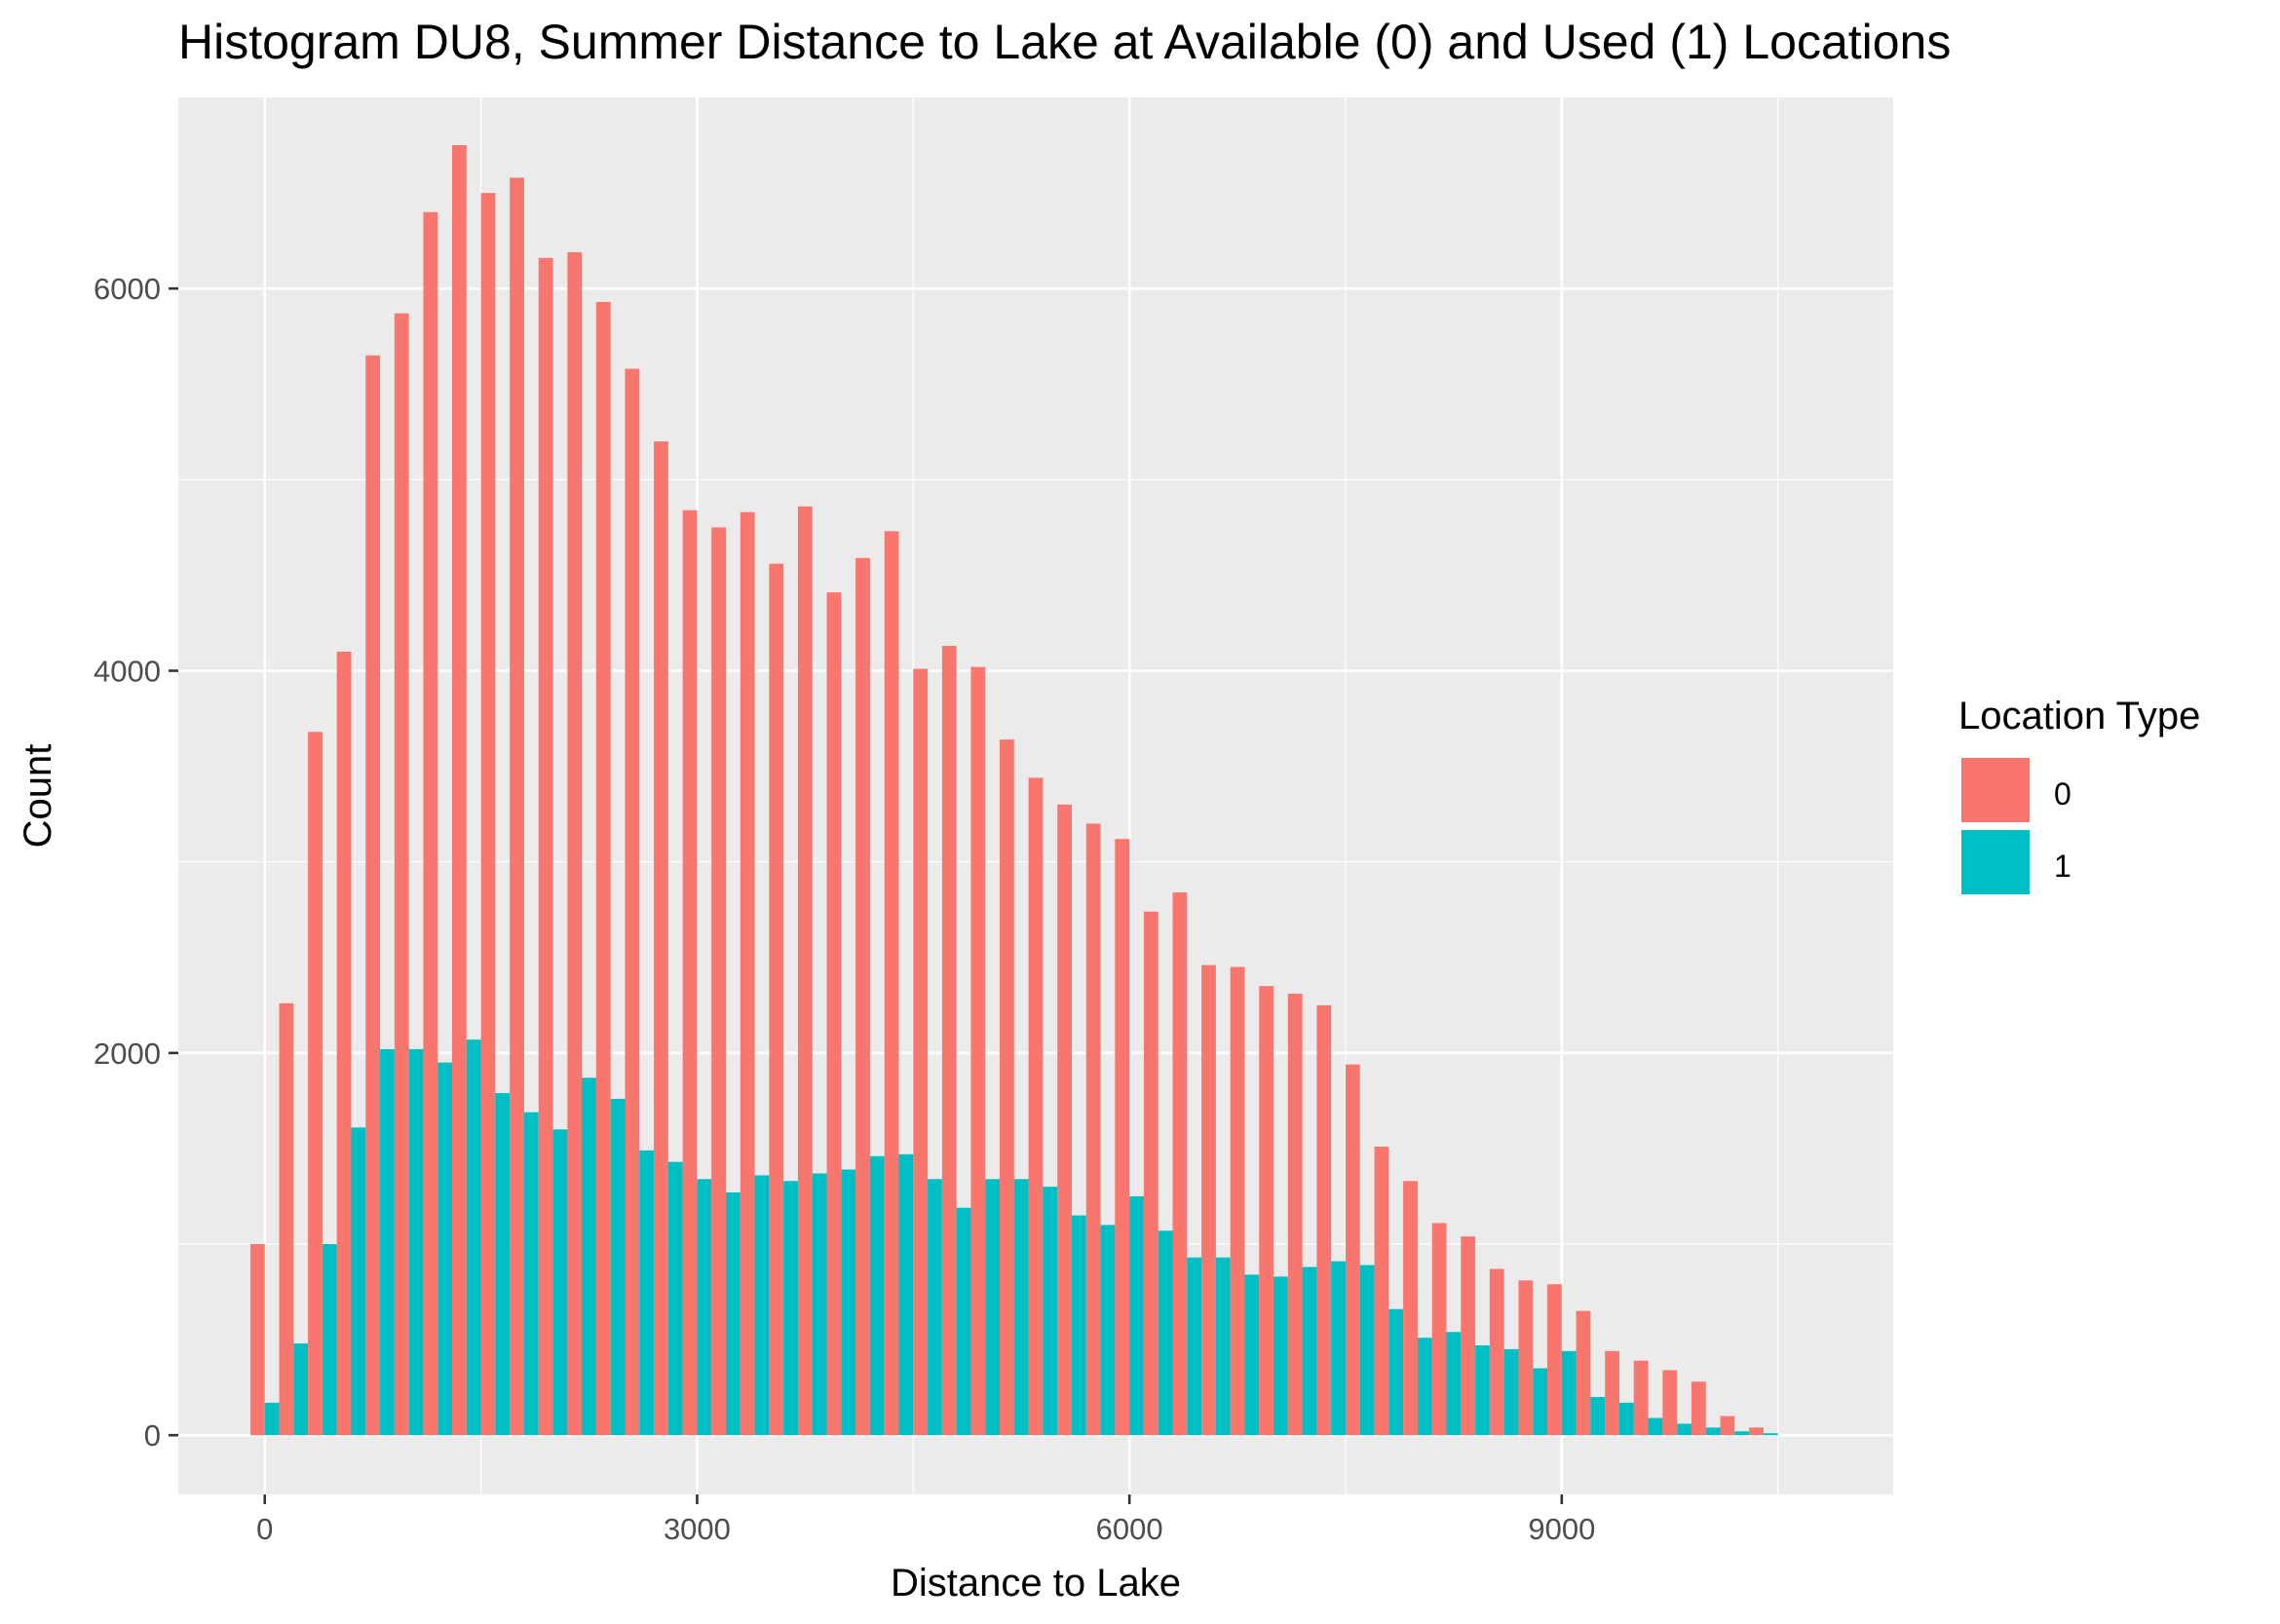 The height and width of the screenshot is (1624, 2280). Describe the element at coordinates (152, 1435) in the screenshot. I see `y-tick-label: 0` at that location.